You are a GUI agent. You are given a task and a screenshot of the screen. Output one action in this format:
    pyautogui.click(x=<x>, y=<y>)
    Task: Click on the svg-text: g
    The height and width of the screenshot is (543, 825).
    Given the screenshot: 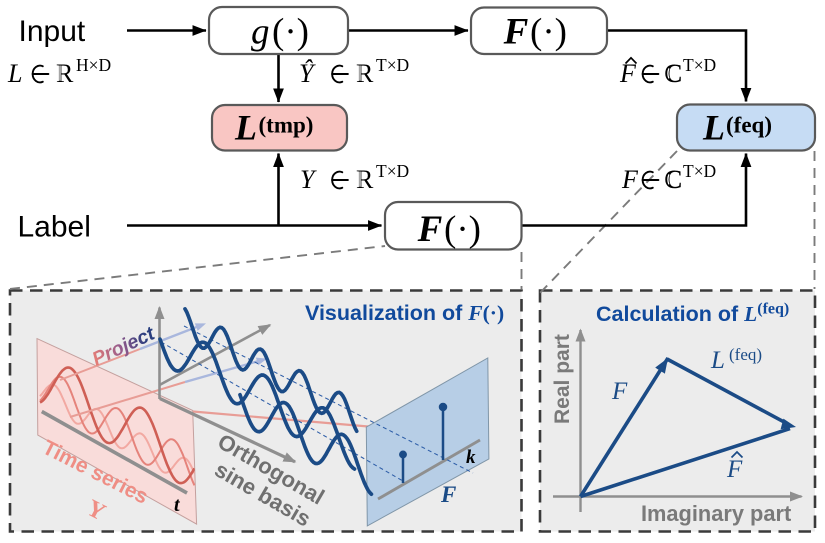 What is the action you would take?
    pyautogui.click(x=260, y=32)
    